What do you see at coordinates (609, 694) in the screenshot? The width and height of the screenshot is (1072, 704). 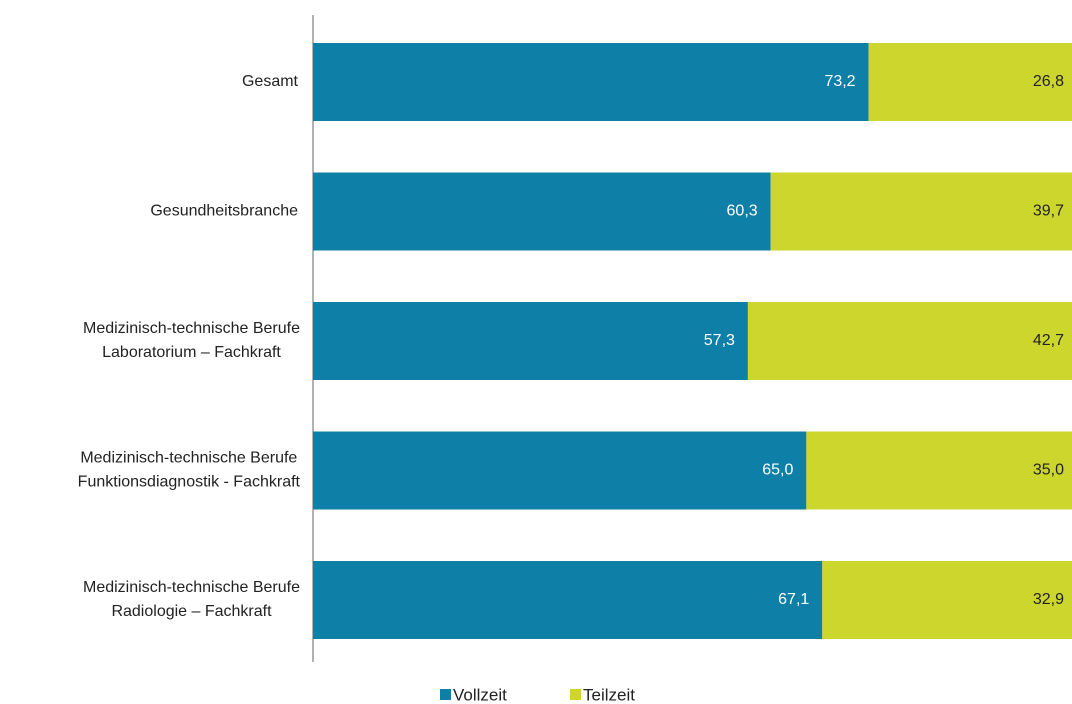 I see `legend-label: Teilzeit` at bounding box center [609, 694].